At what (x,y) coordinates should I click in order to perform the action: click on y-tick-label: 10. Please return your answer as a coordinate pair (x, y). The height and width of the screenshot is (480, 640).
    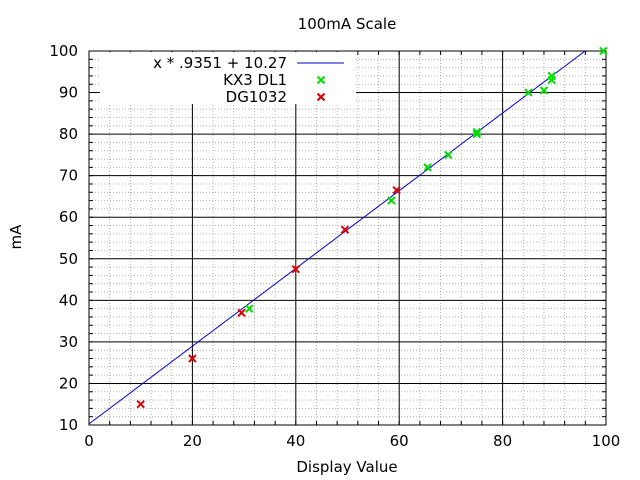
    Looking at the image, I should click on (68, 425).